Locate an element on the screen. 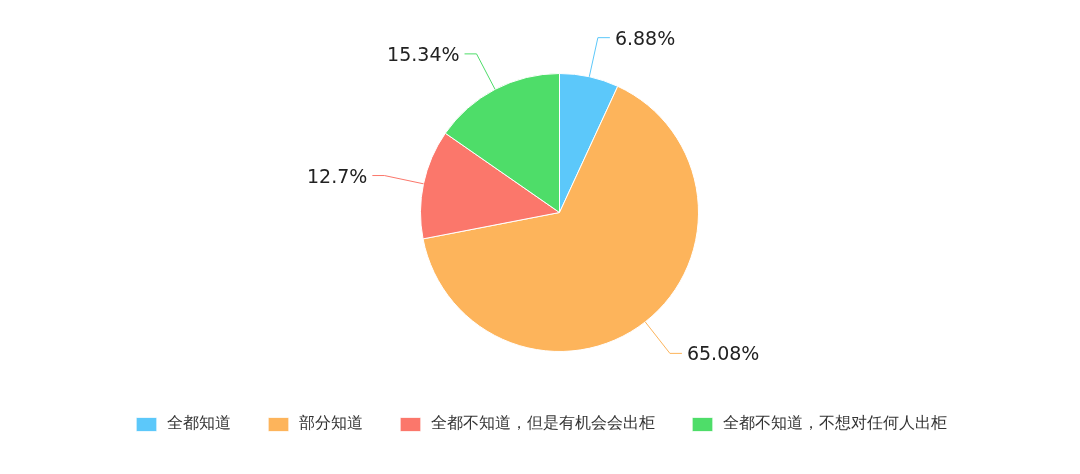 This screenshot has width=1080, height=474. legend-label: 全都不知道，不想对任何人出柜 is located at coordinates (835, 423).